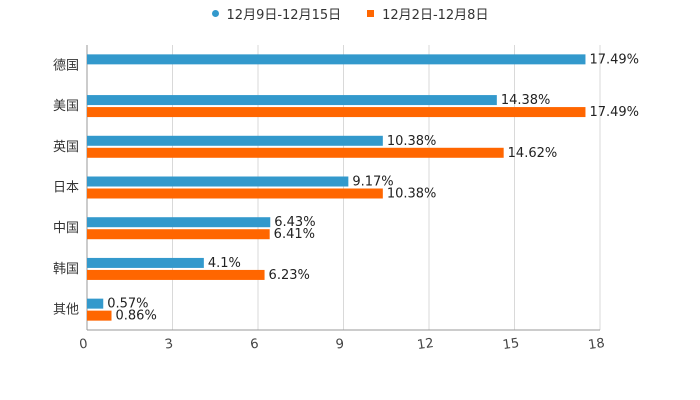  Describe the element at coordinates (66, 310) in the screenshot. I see `category-label: 其他` at that location.